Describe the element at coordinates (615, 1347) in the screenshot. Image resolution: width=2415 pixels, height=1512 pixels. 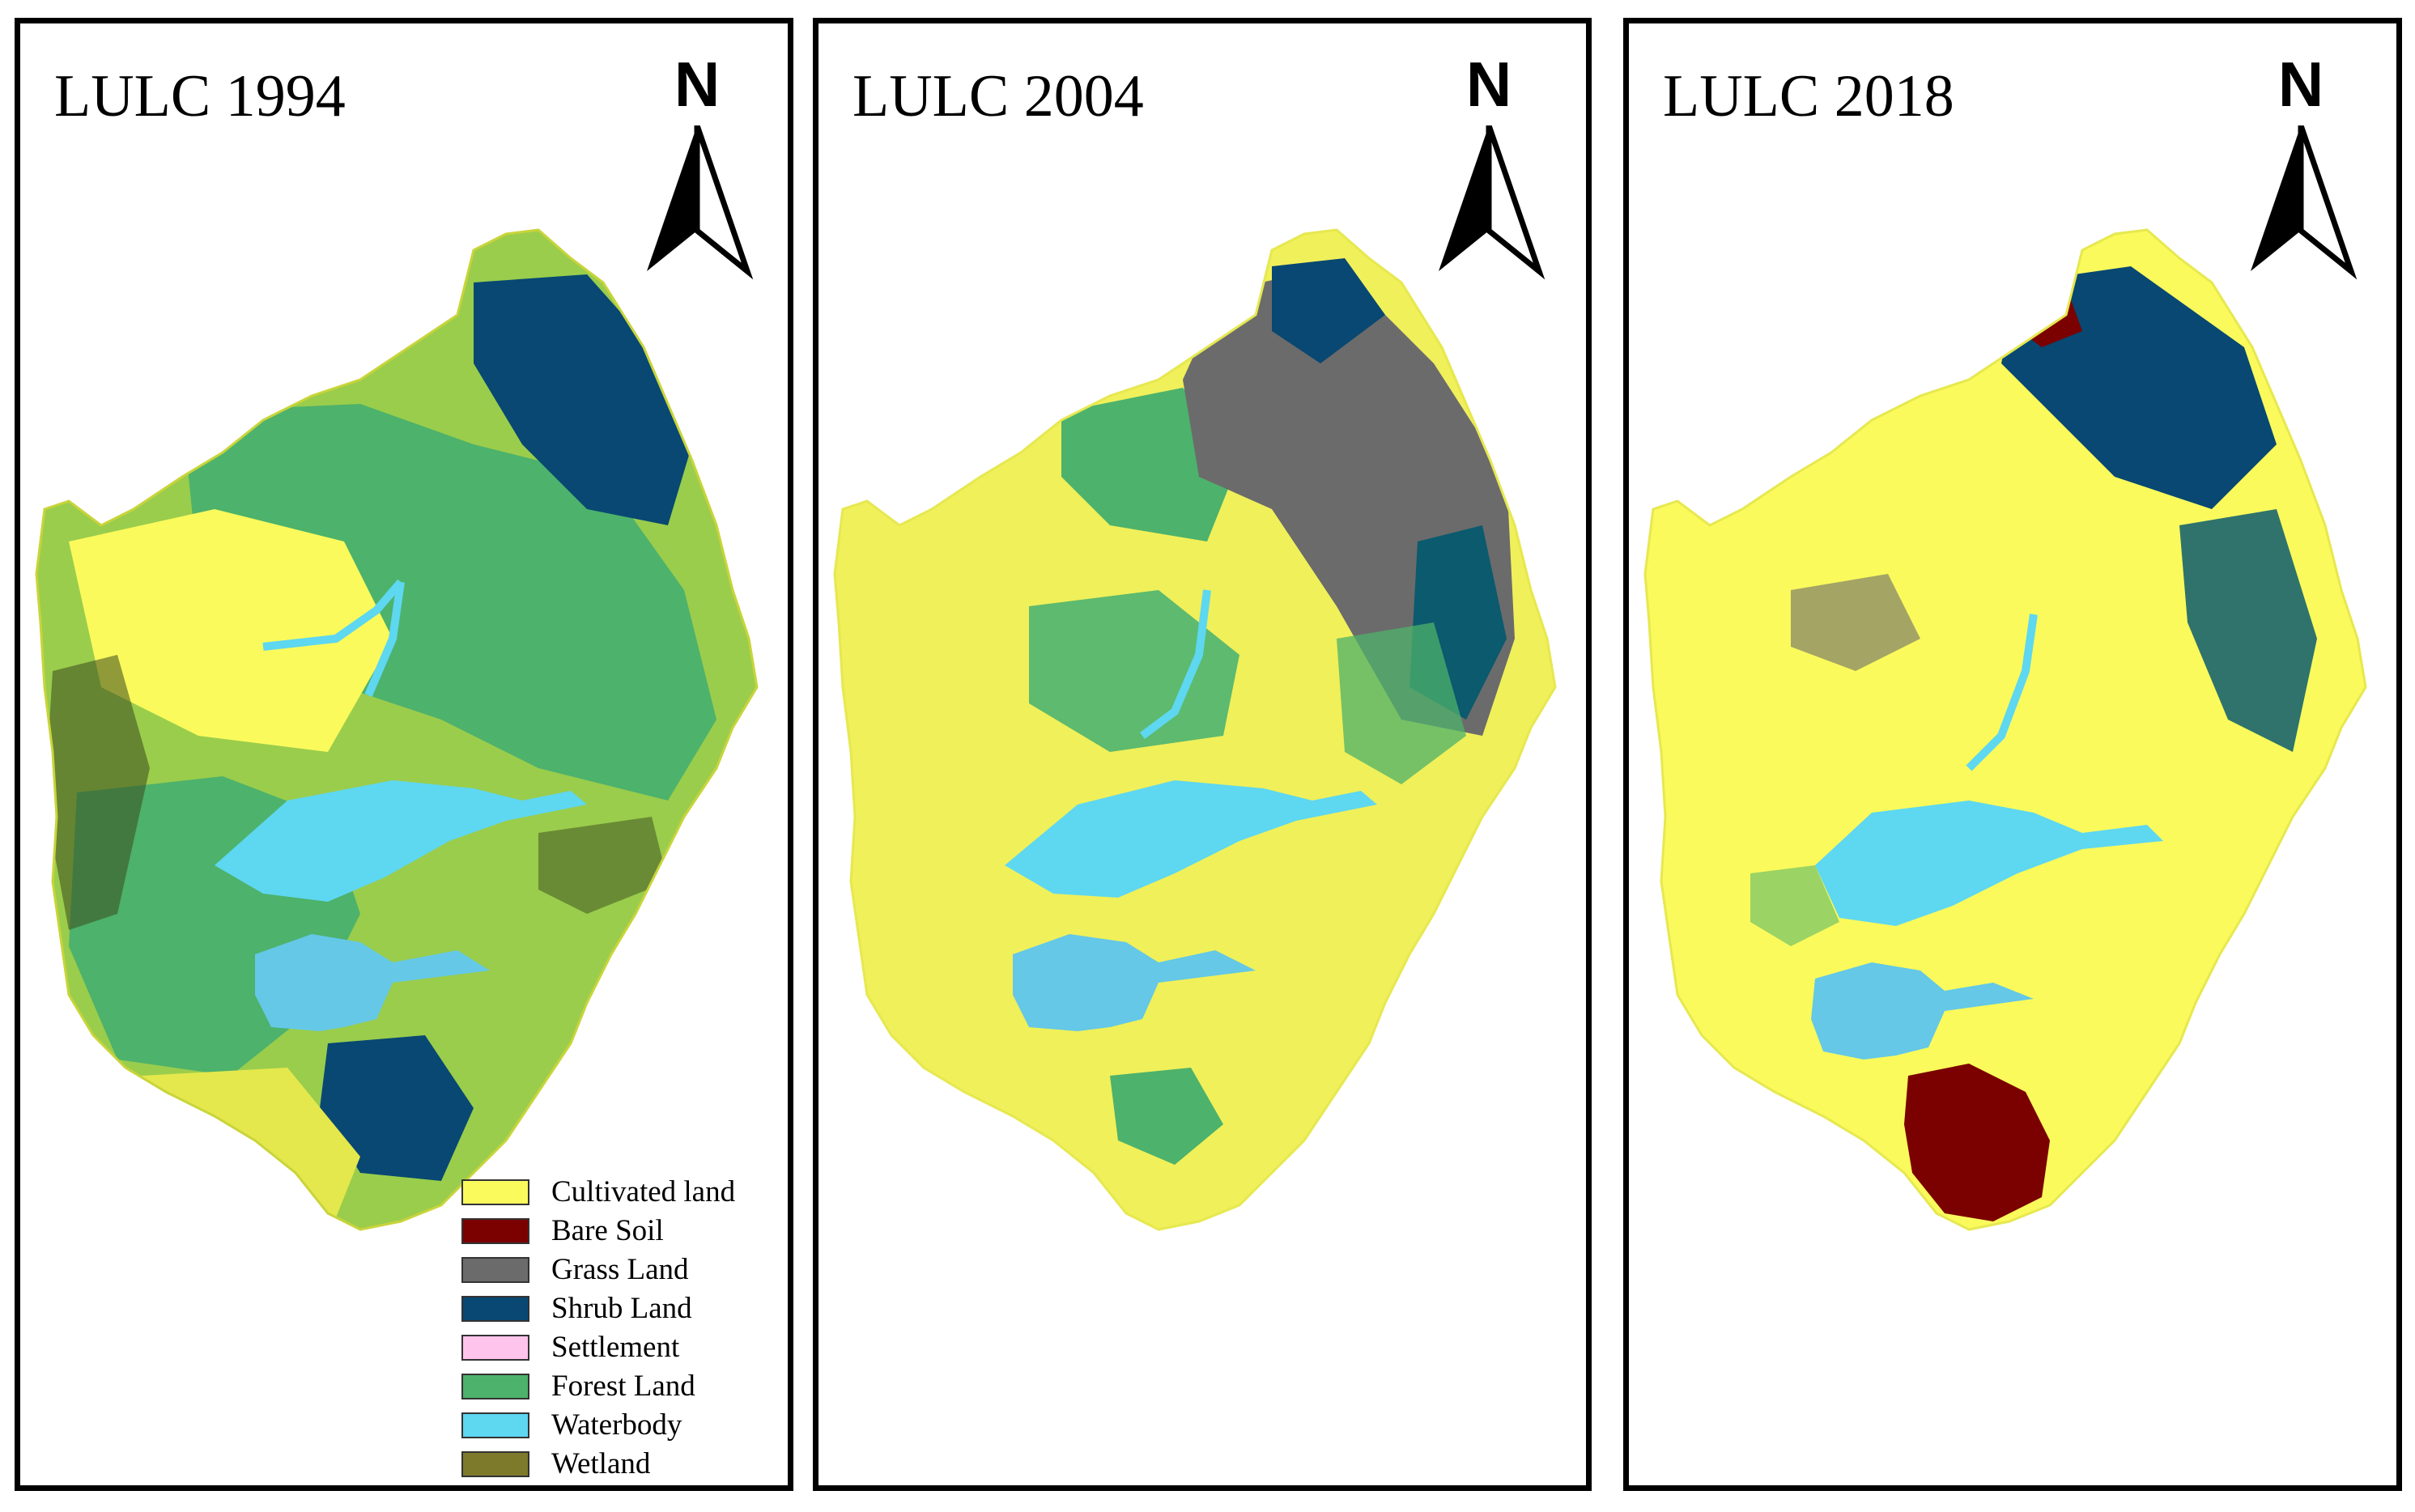
I see `legend-label: Settlement` at that location.